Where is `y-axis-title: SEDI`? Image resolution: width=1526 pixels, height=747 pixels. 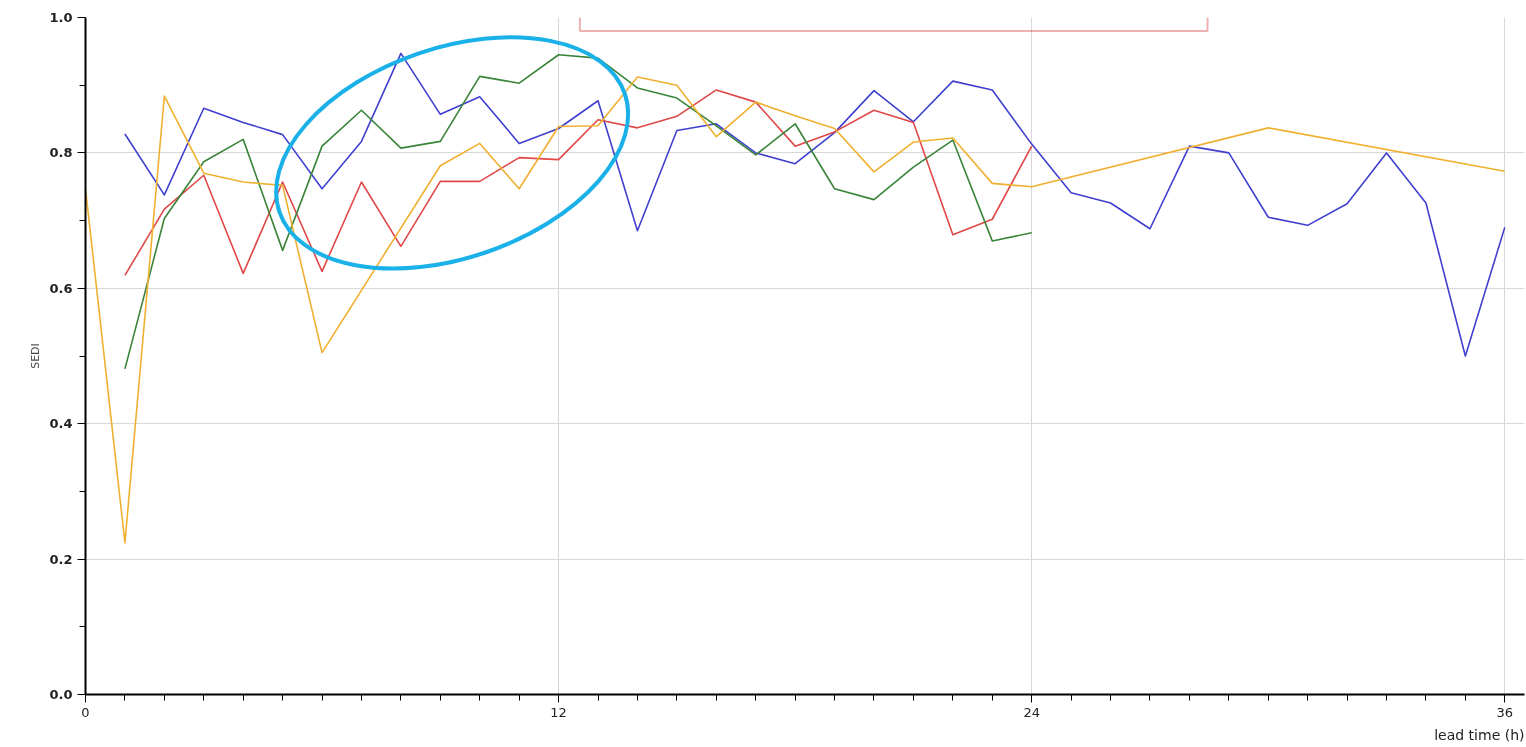 y-axis-title: SEDI is located at coordinates (36, 356).